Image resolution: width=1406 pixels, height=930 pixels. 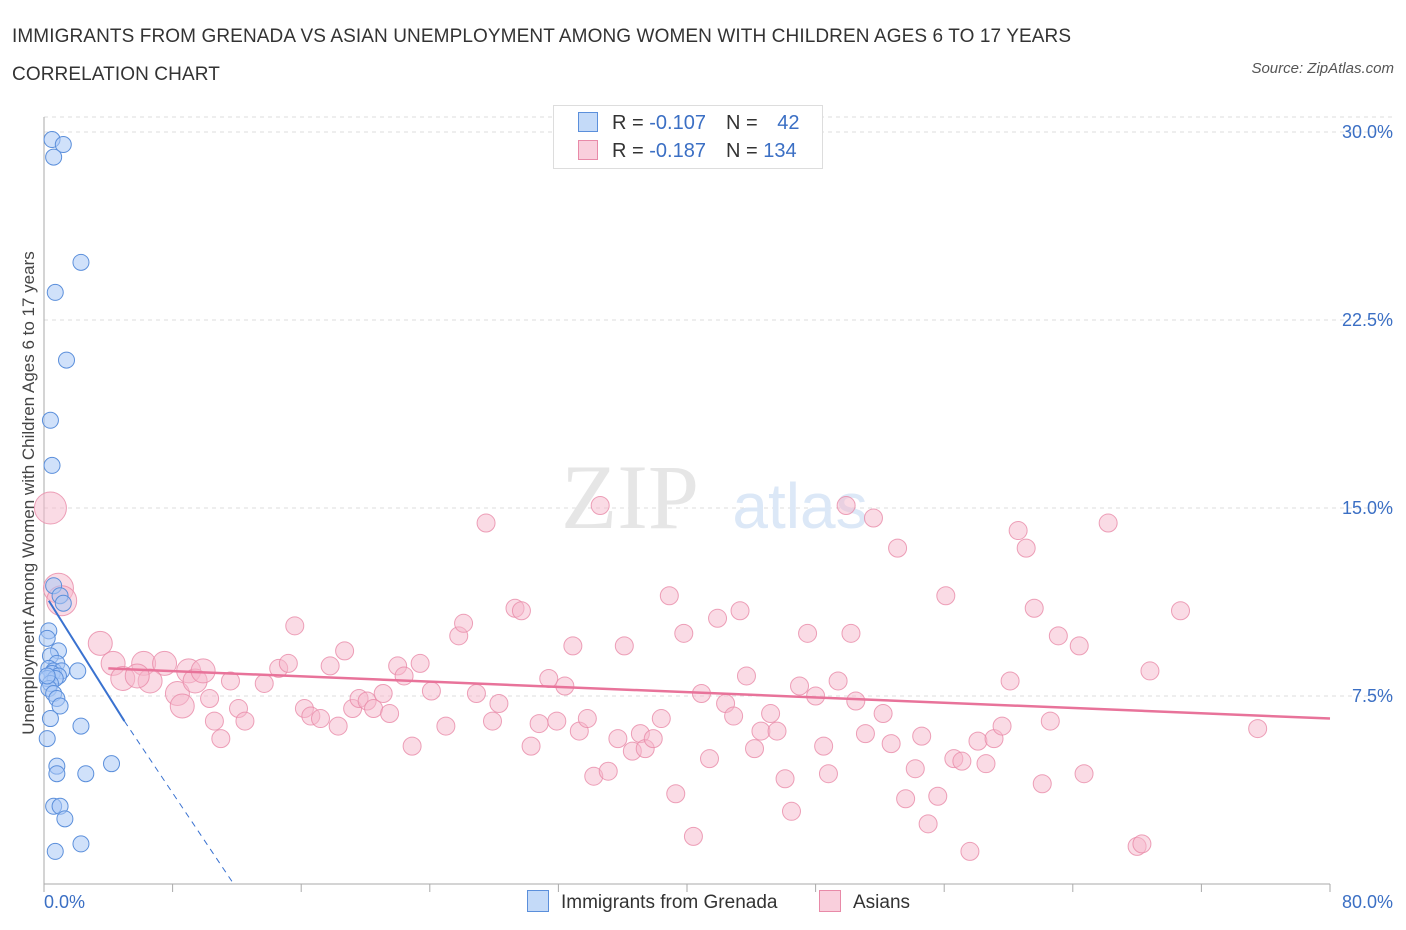 I want to click on legend-item-grenada: Immigrants from Grenada, so click(x=652, y=902).